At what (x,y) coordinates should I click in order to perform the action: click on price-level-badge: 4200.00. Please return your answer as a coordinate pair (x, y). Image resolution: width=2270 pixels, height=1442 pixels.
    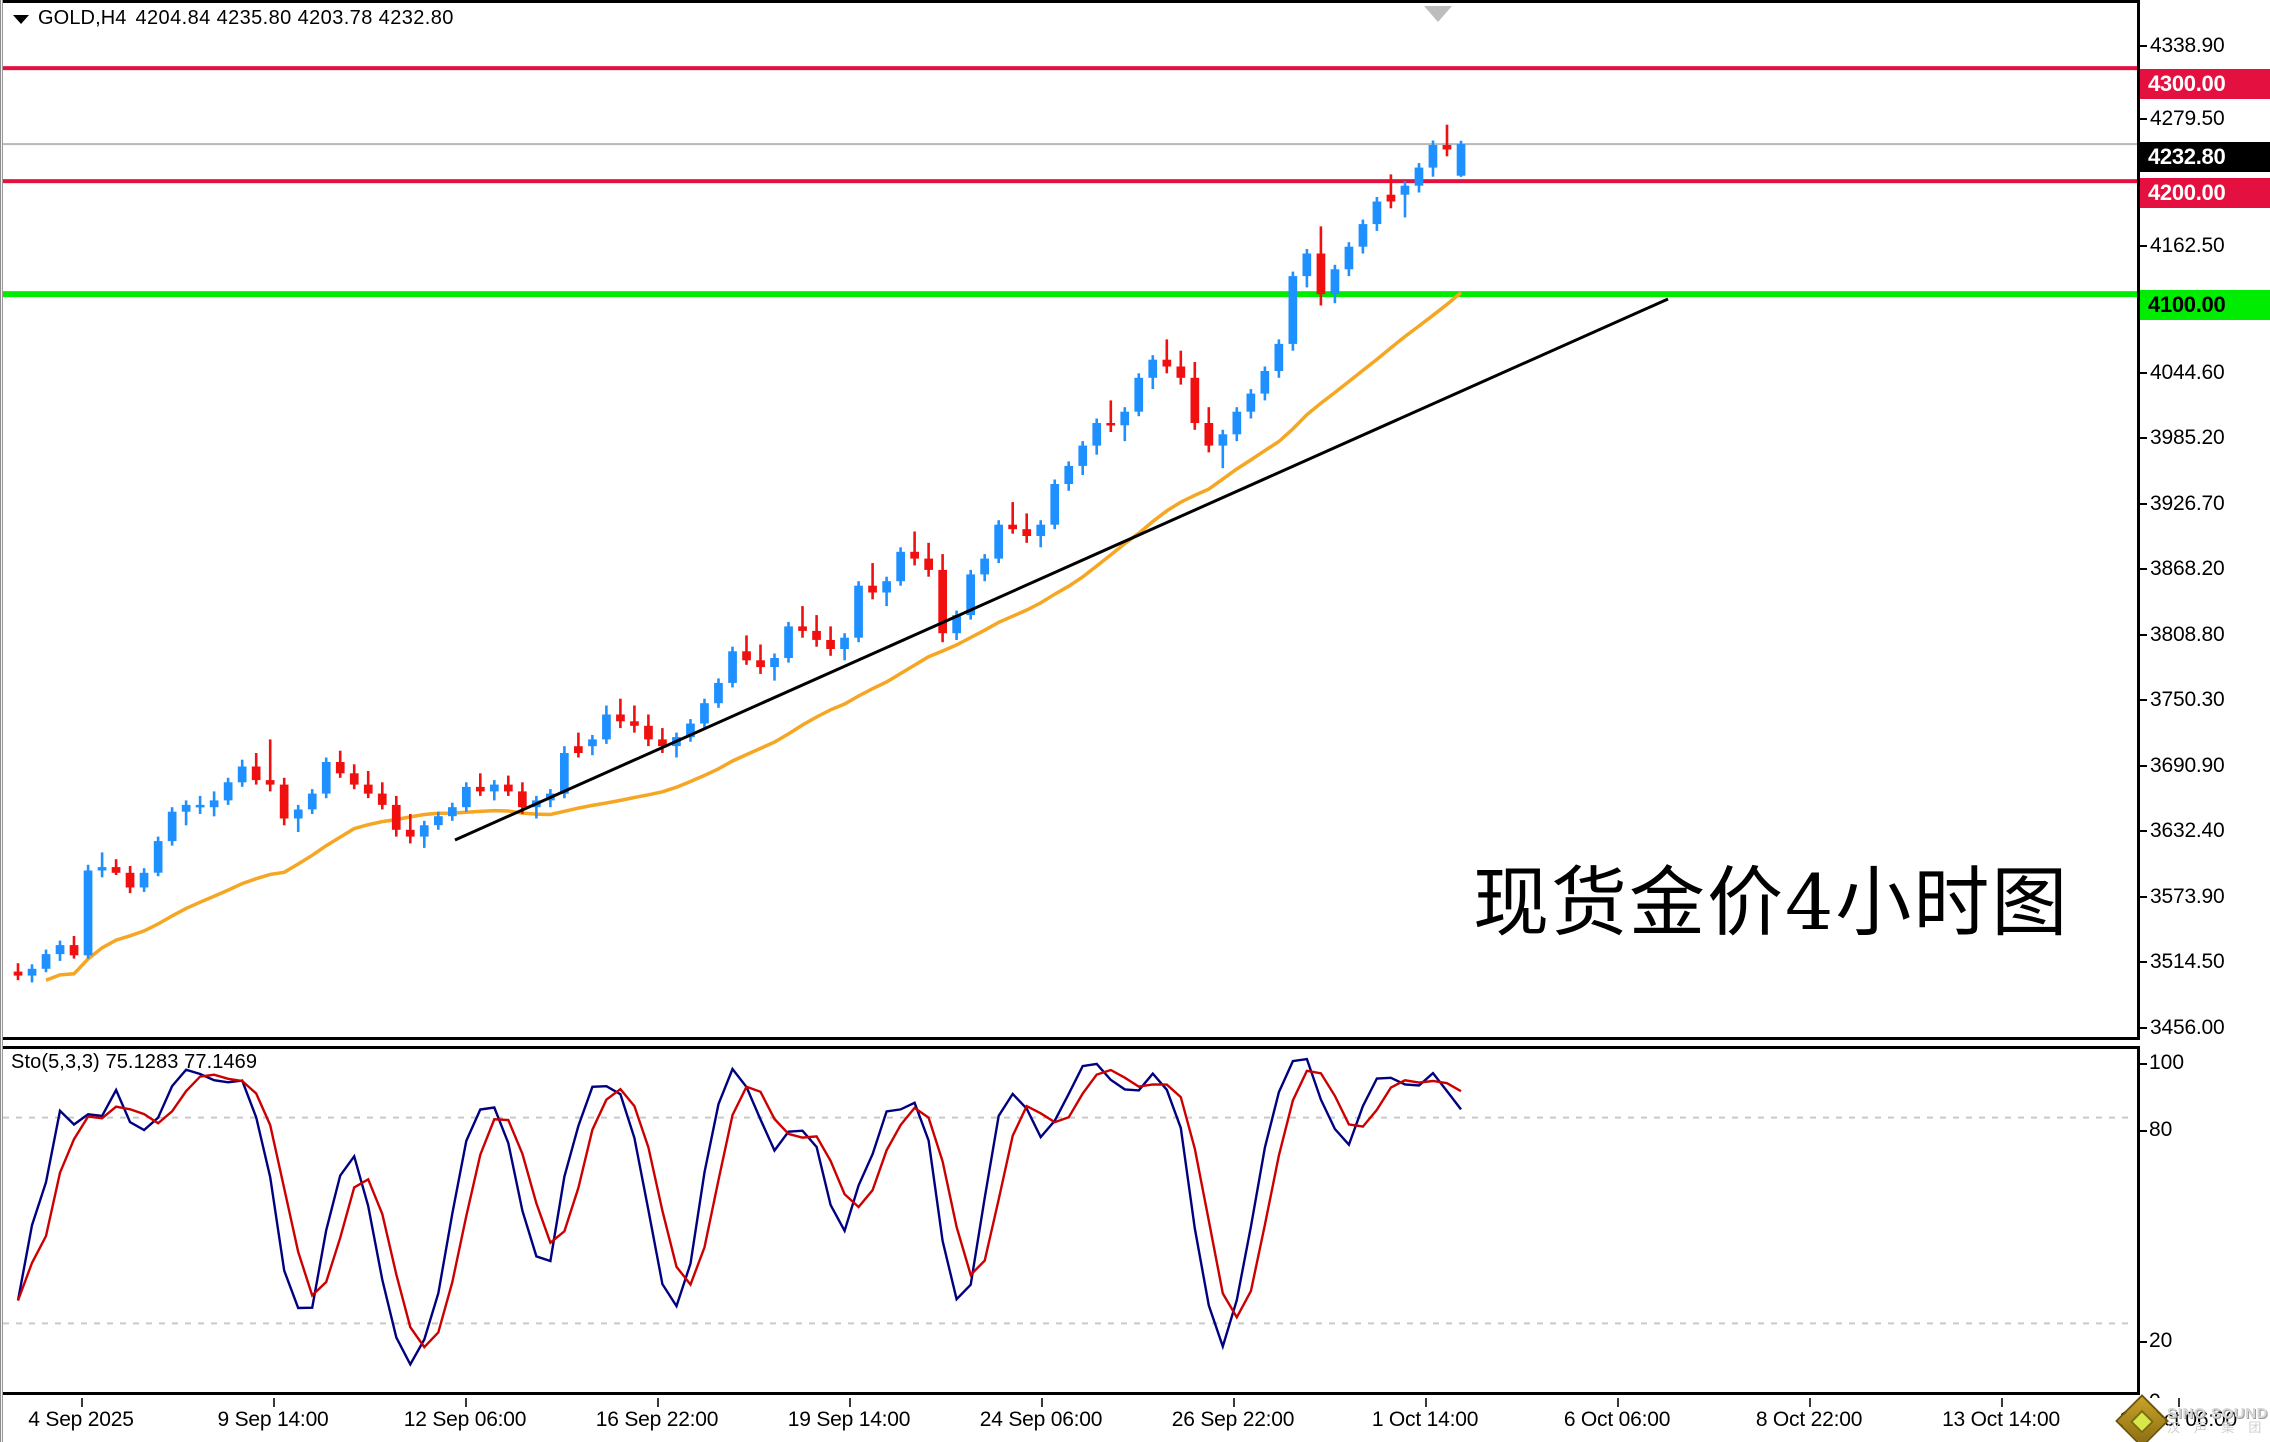
    Looking at the image, I should click on (2205, 193).